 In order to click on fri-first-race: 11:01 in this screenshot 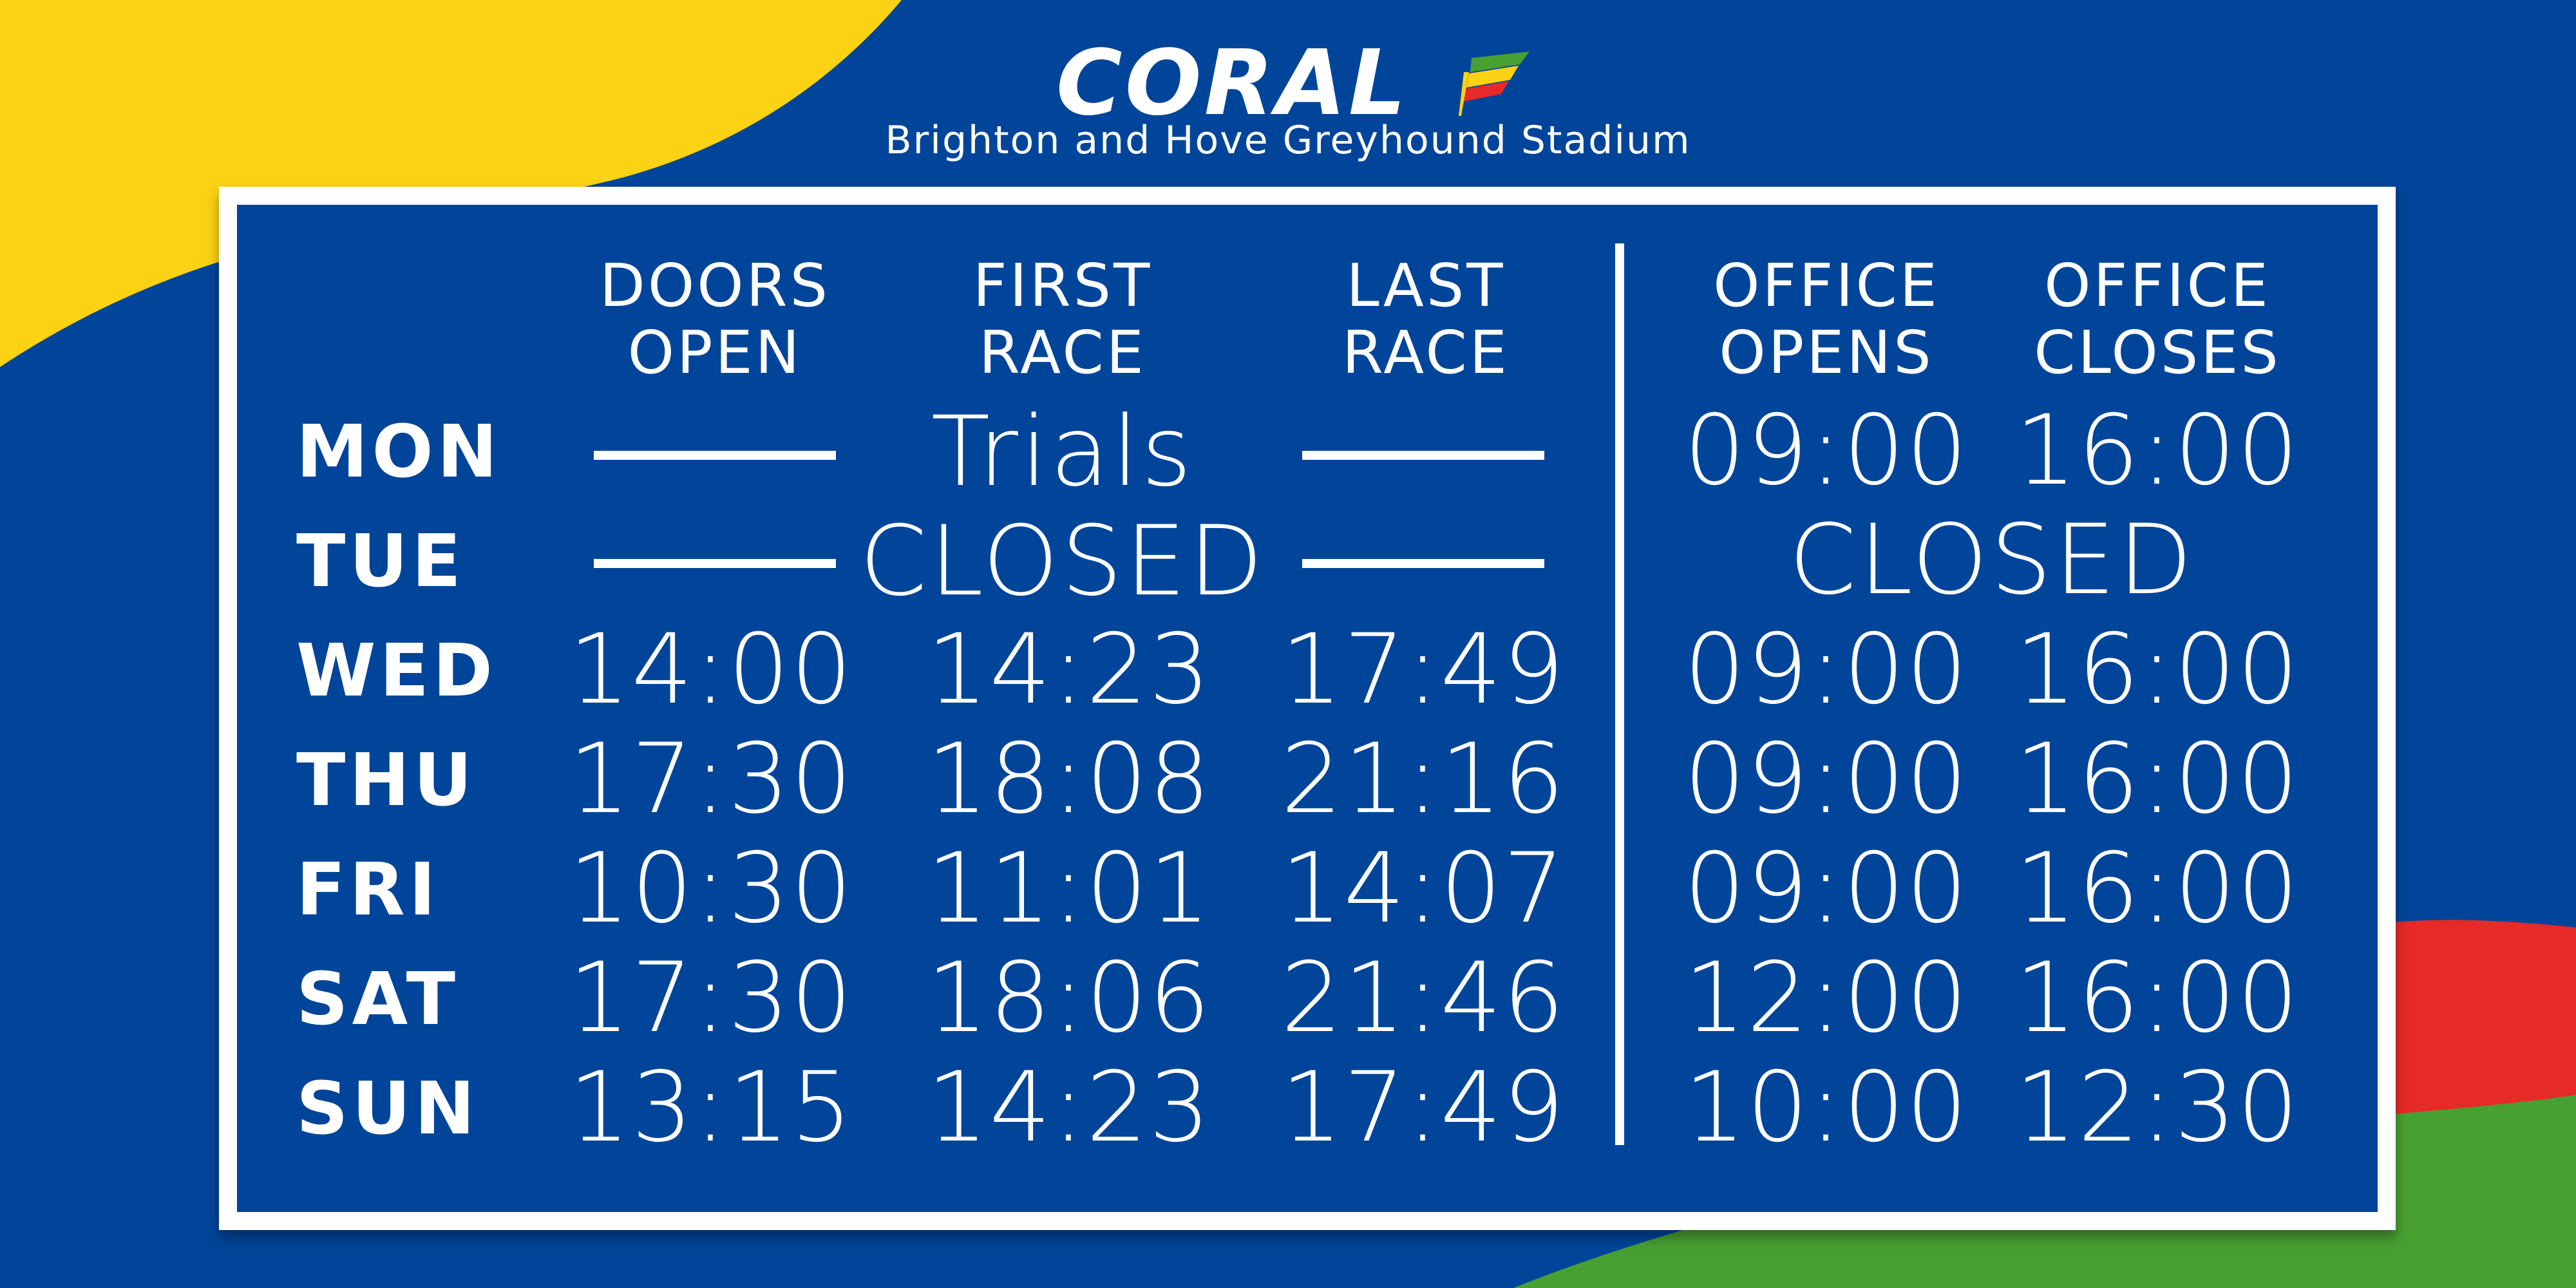, I will do `click(1069, 889)`.